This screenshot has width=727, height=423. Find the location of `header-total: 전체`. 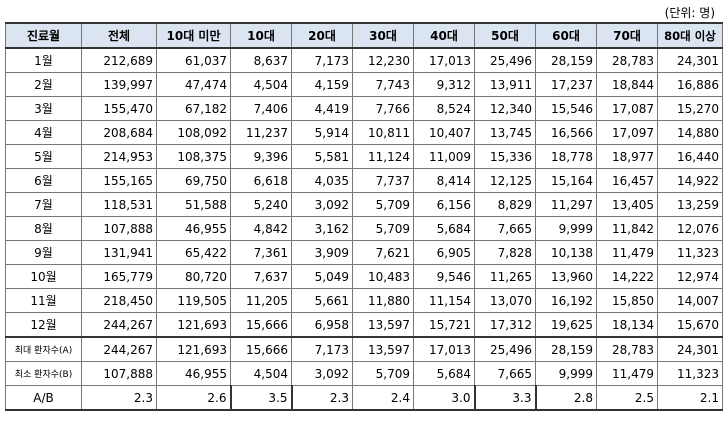

header-total: 전체 is located at coordinates (119, 35).